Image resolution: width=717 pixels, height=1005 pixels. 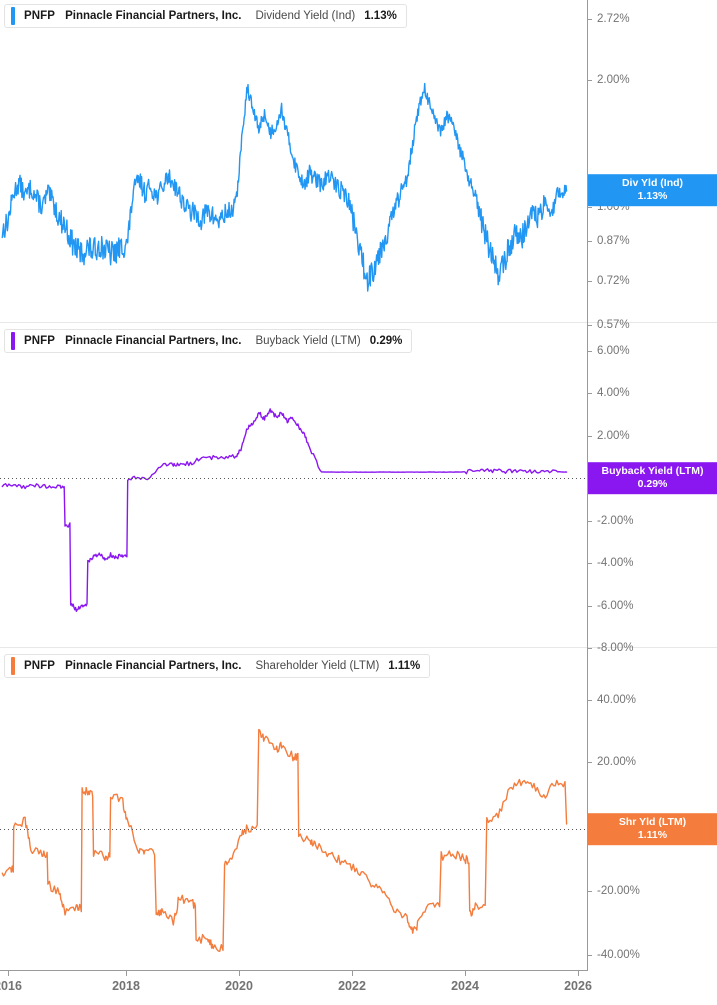 What do you see at coordinates (578, 986) in the screenshot?
I see `x-tick-label: 2026` at bounding box center [578, 986].